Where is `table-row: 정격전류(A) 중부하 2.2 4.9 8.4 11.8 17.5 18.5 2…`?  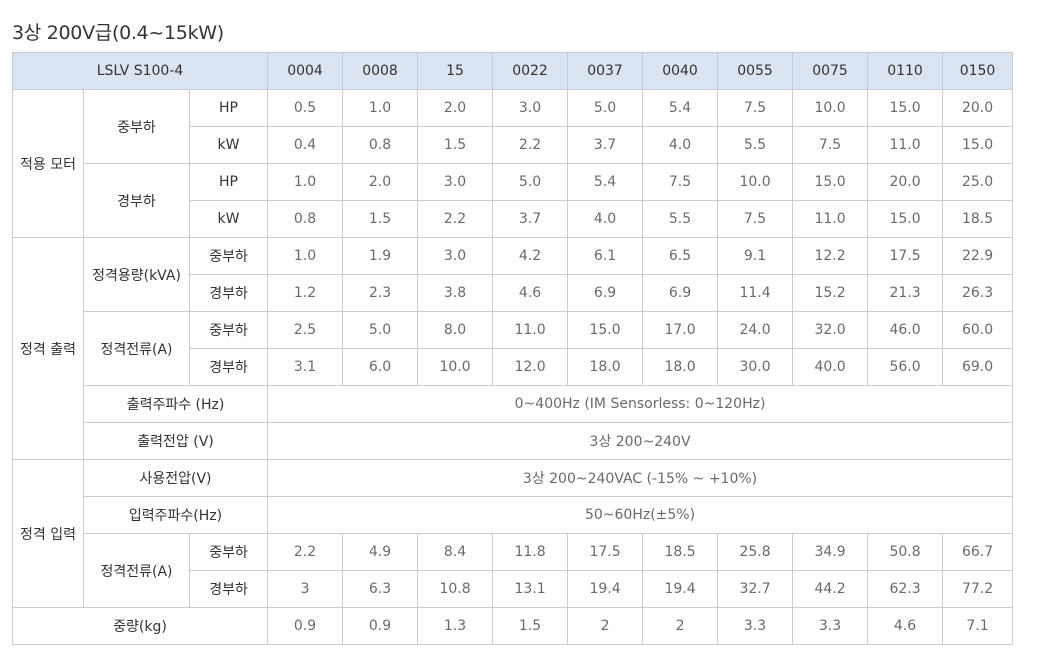
table-row: 정격전류(A) 중부하 2.2 4.9 8.4 11.8 17.5 18.5 2… is located at coordinates (513, 570).